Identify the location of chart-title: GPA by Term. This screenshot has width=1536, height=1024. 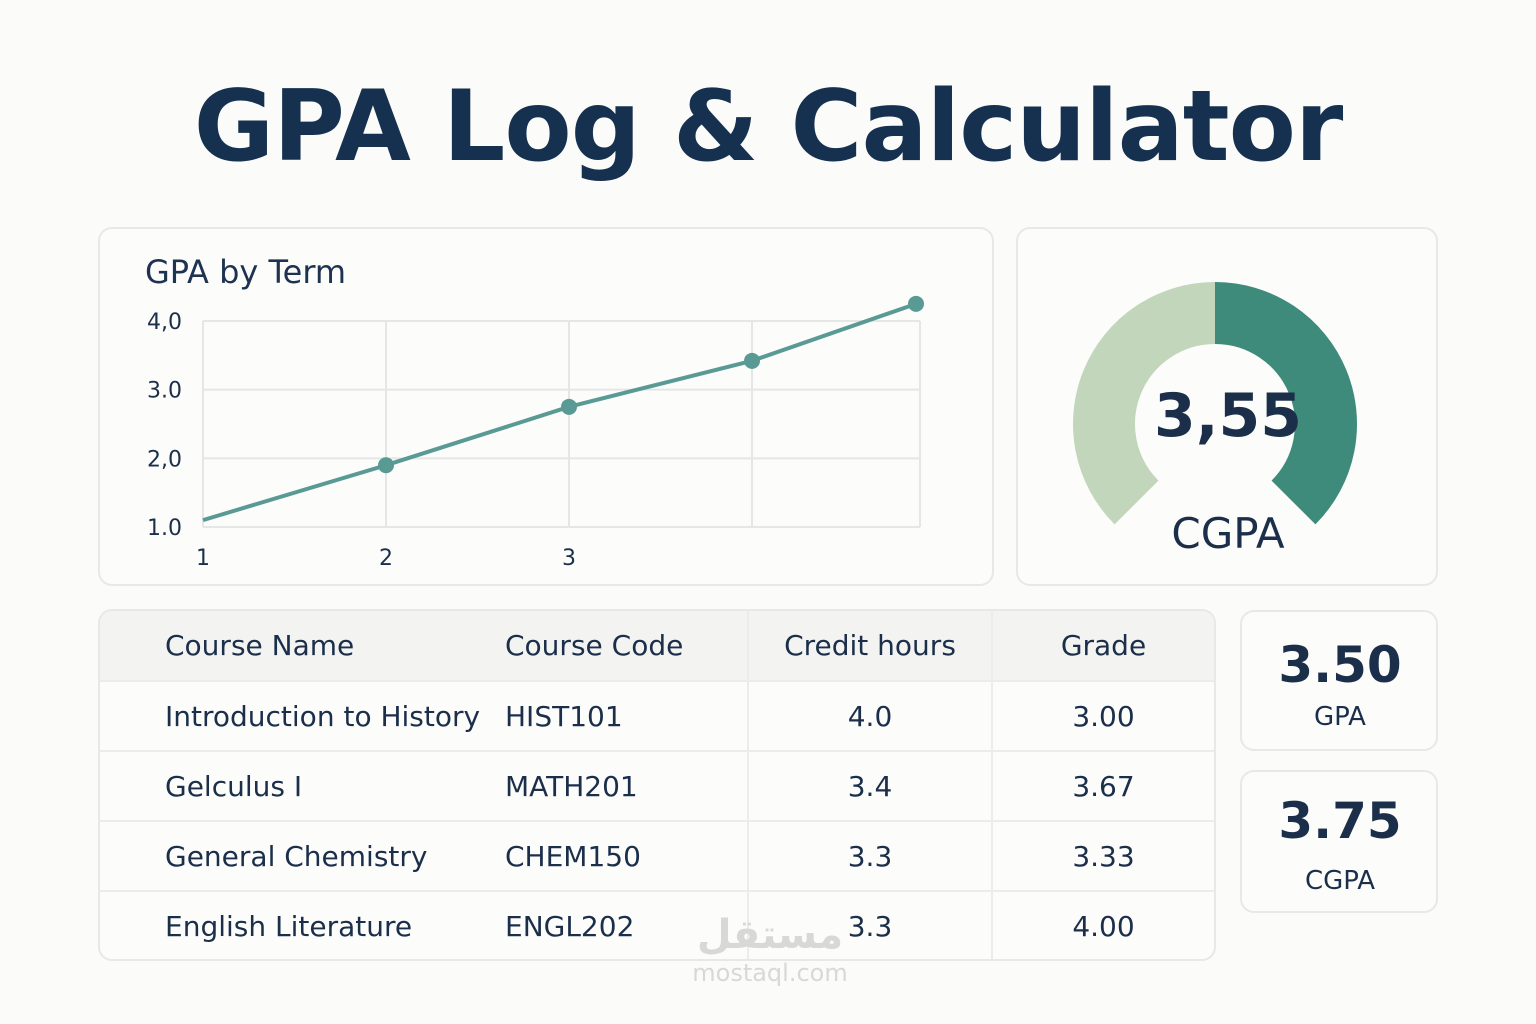
(246, 272).